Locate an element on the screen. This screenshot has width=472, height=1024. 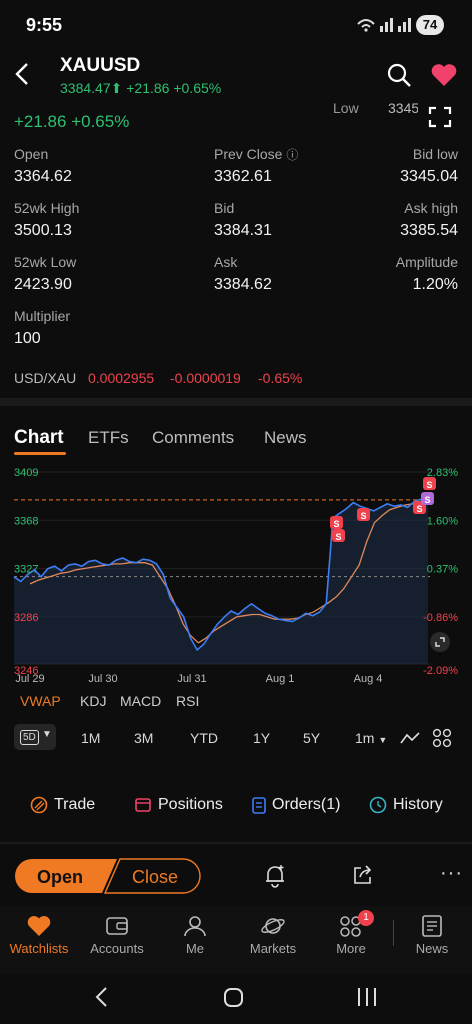
indicator-kdj: KDJ is located at coordinates (93, 701).